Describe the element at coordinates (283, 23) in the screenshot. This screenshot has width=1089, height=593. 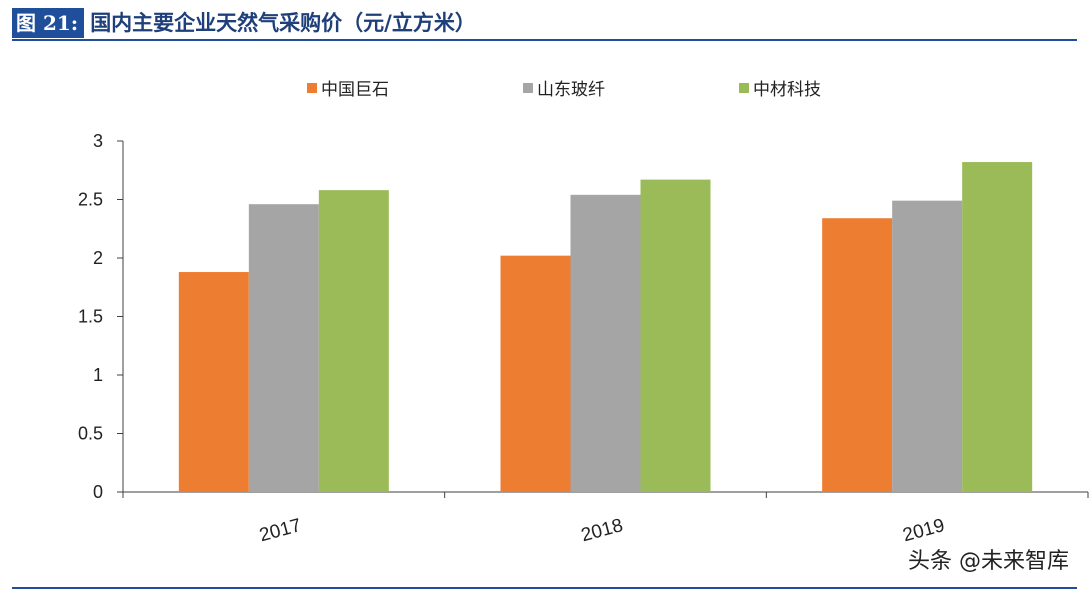
I see `figure-title: 国内主要企业天然气采购价（元/立方米）` at that location.